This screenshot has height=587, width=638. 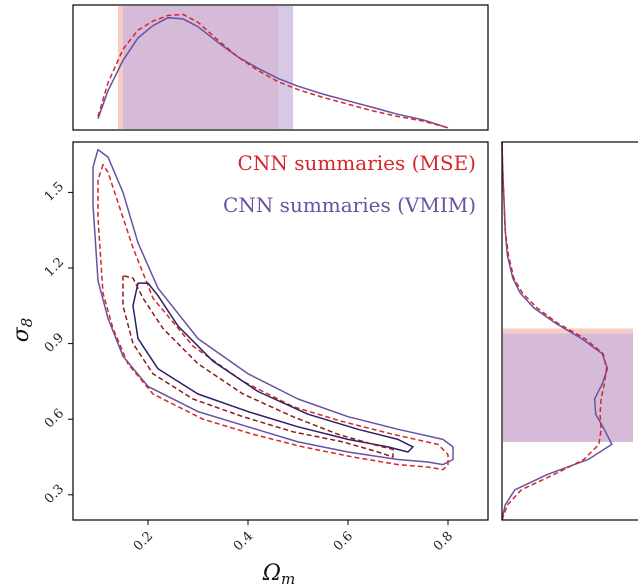 I want to click on marginal-x-curve-vmim, so click(x=273, y=72).